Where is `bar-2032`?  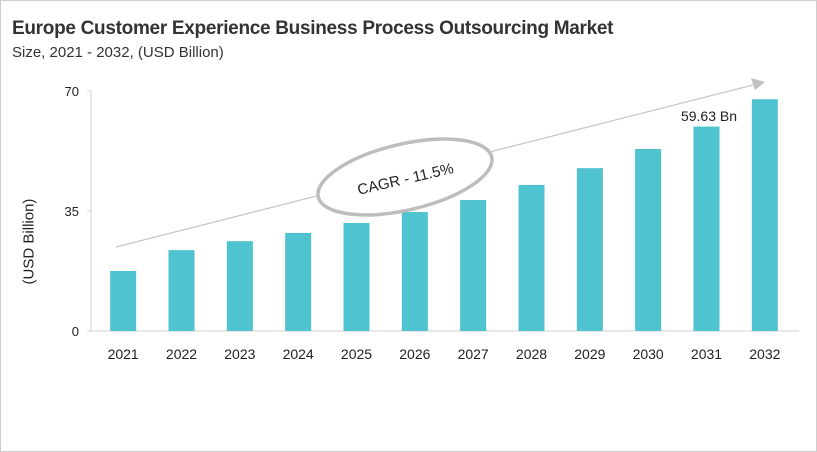 bar-2032 is located at coordinates (764, 215).